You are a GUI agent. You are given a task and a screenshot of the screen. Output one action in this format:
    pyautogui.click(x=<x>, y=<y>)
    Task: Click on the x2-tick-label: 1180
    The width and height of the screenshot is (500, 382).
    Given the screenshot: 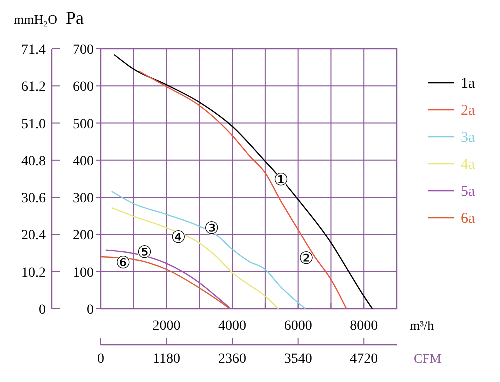 What is the action you would take?
    pyautogui.click(x=167, y=359)
    